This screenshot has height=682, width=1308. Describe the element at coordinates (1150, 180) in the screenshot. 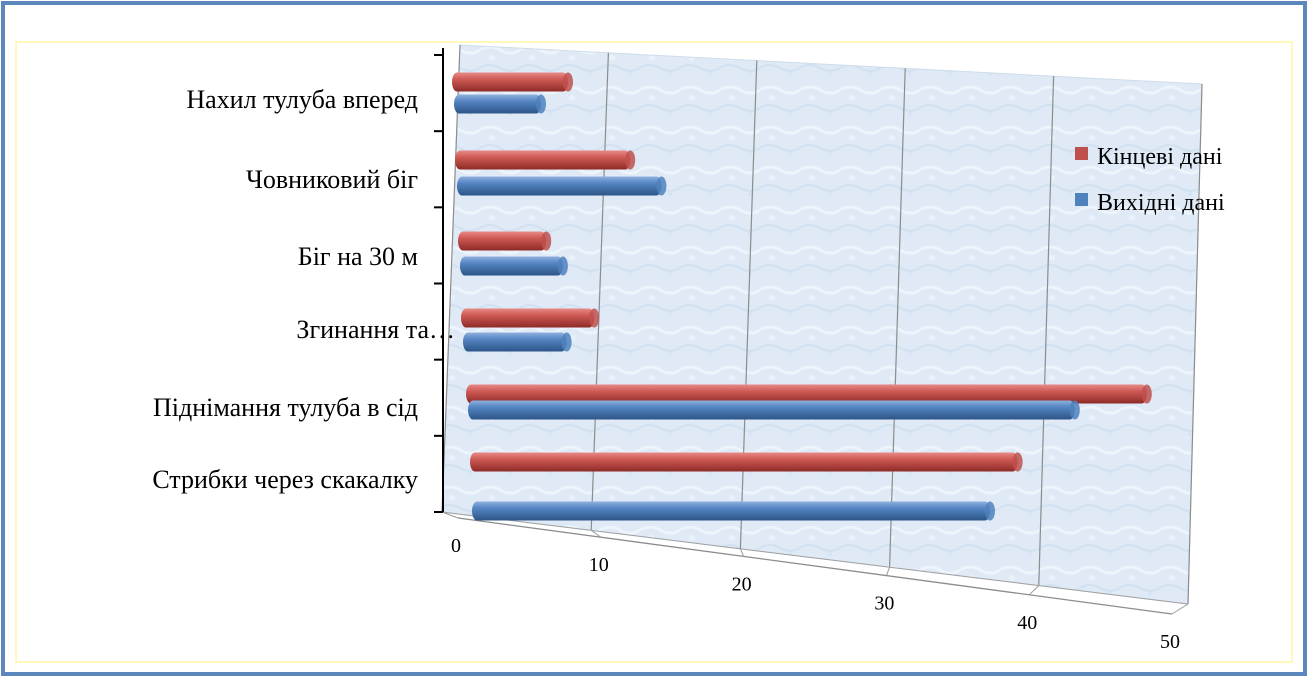

I see `legend: Кінцеві дані Вихідні дані` at that location.